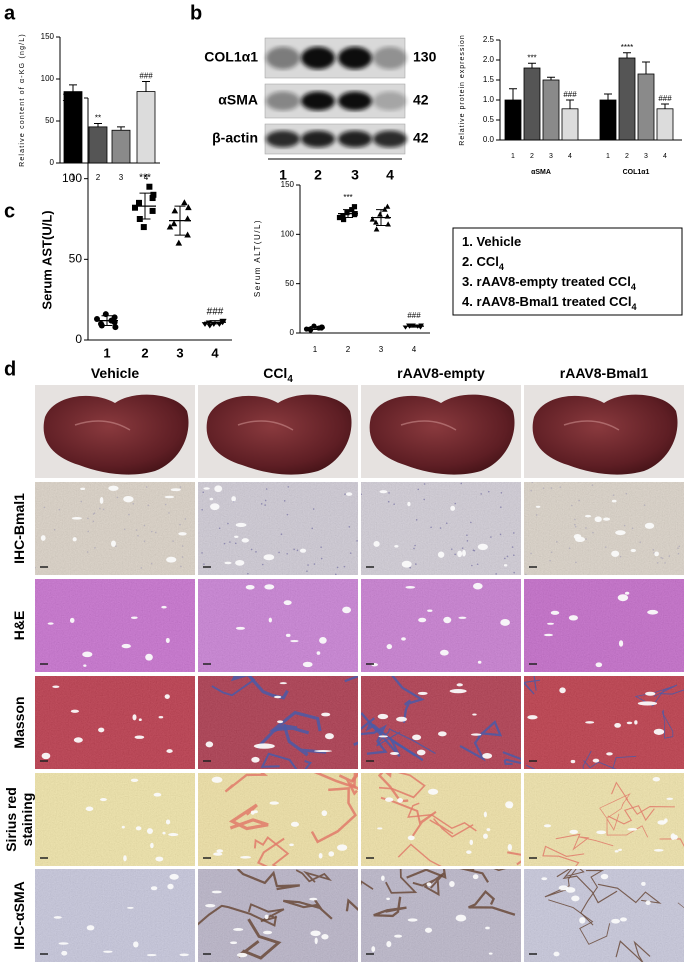 This screenshot has width=685, height=966. Describe the element at coordinates (19, 722) in the screenshot. I see `row-label: Masson` at that location.